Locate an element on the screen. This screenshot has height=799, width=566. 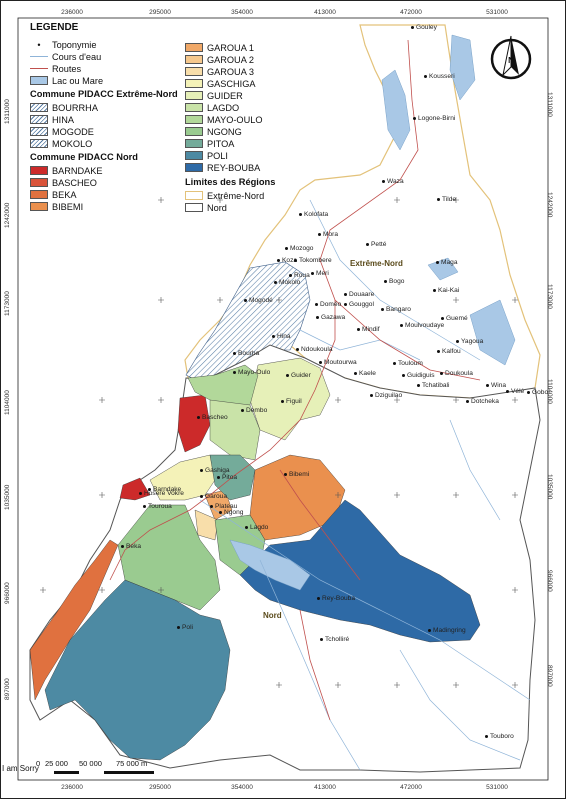
legend-nord-heading: Commune PIDACC Nord is located at coordinates (84, 157).